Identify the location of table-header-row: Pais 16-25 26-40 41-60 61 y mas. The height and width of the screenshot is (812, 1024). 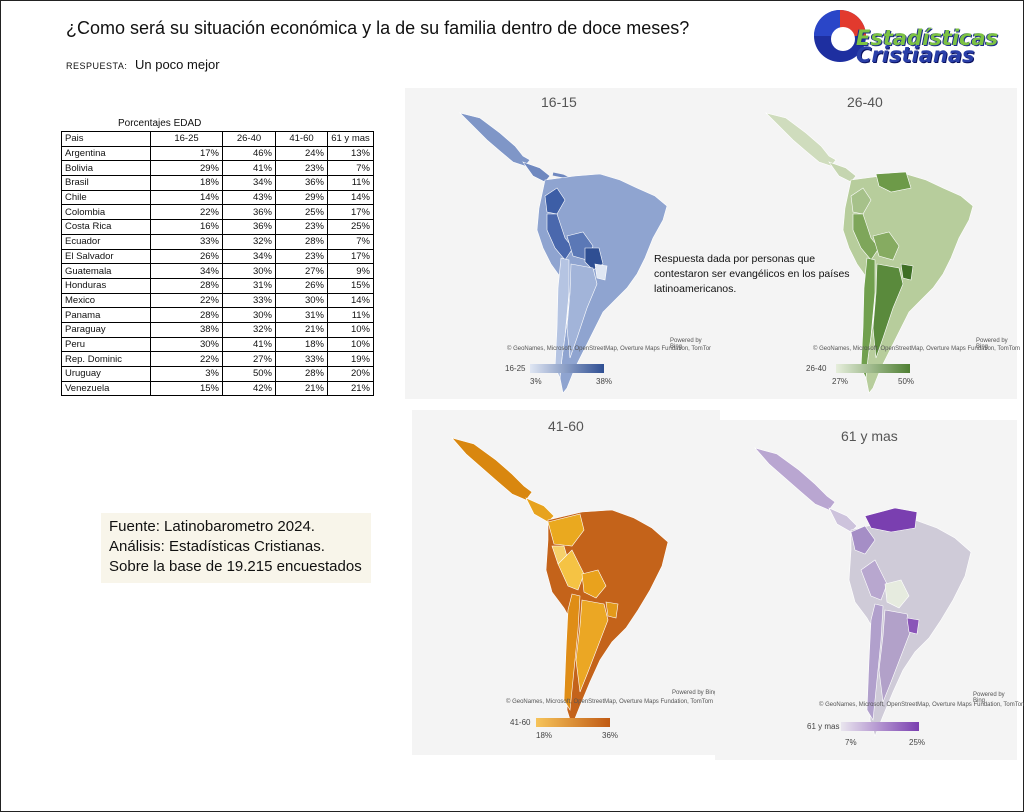
(217, 139).